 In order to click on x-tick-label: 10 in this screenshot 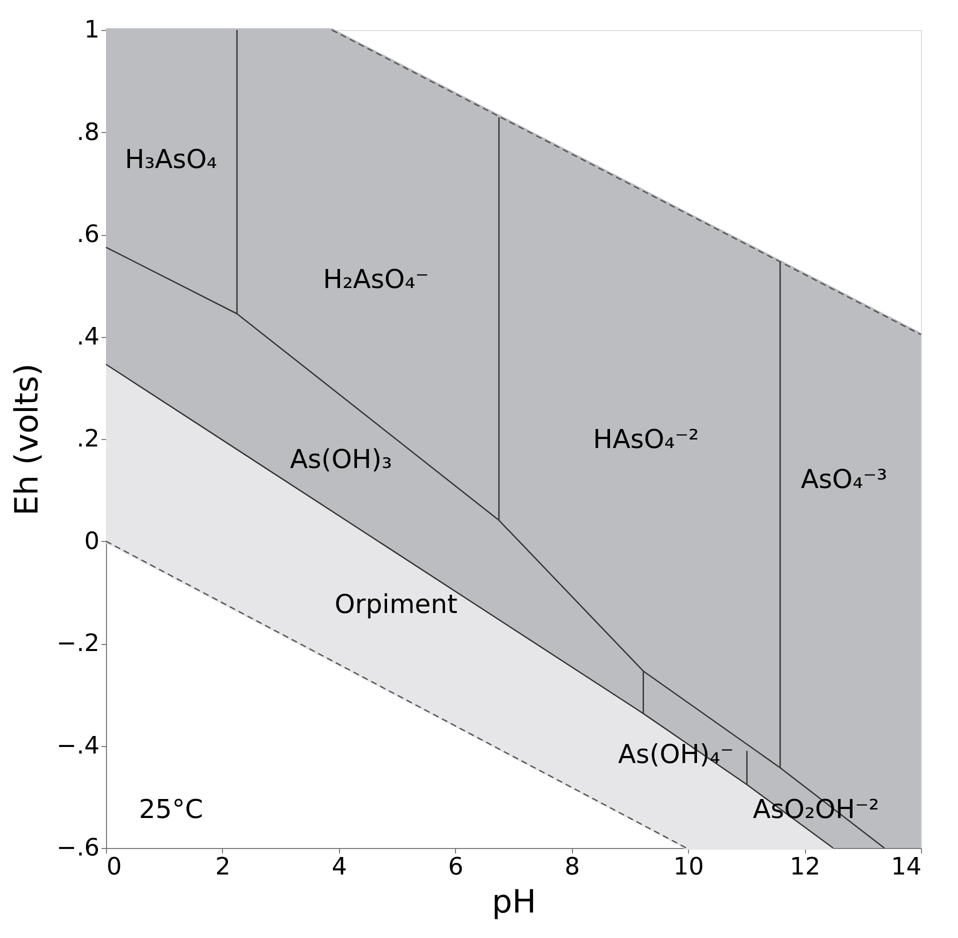, I will do `click(688, 866)`.